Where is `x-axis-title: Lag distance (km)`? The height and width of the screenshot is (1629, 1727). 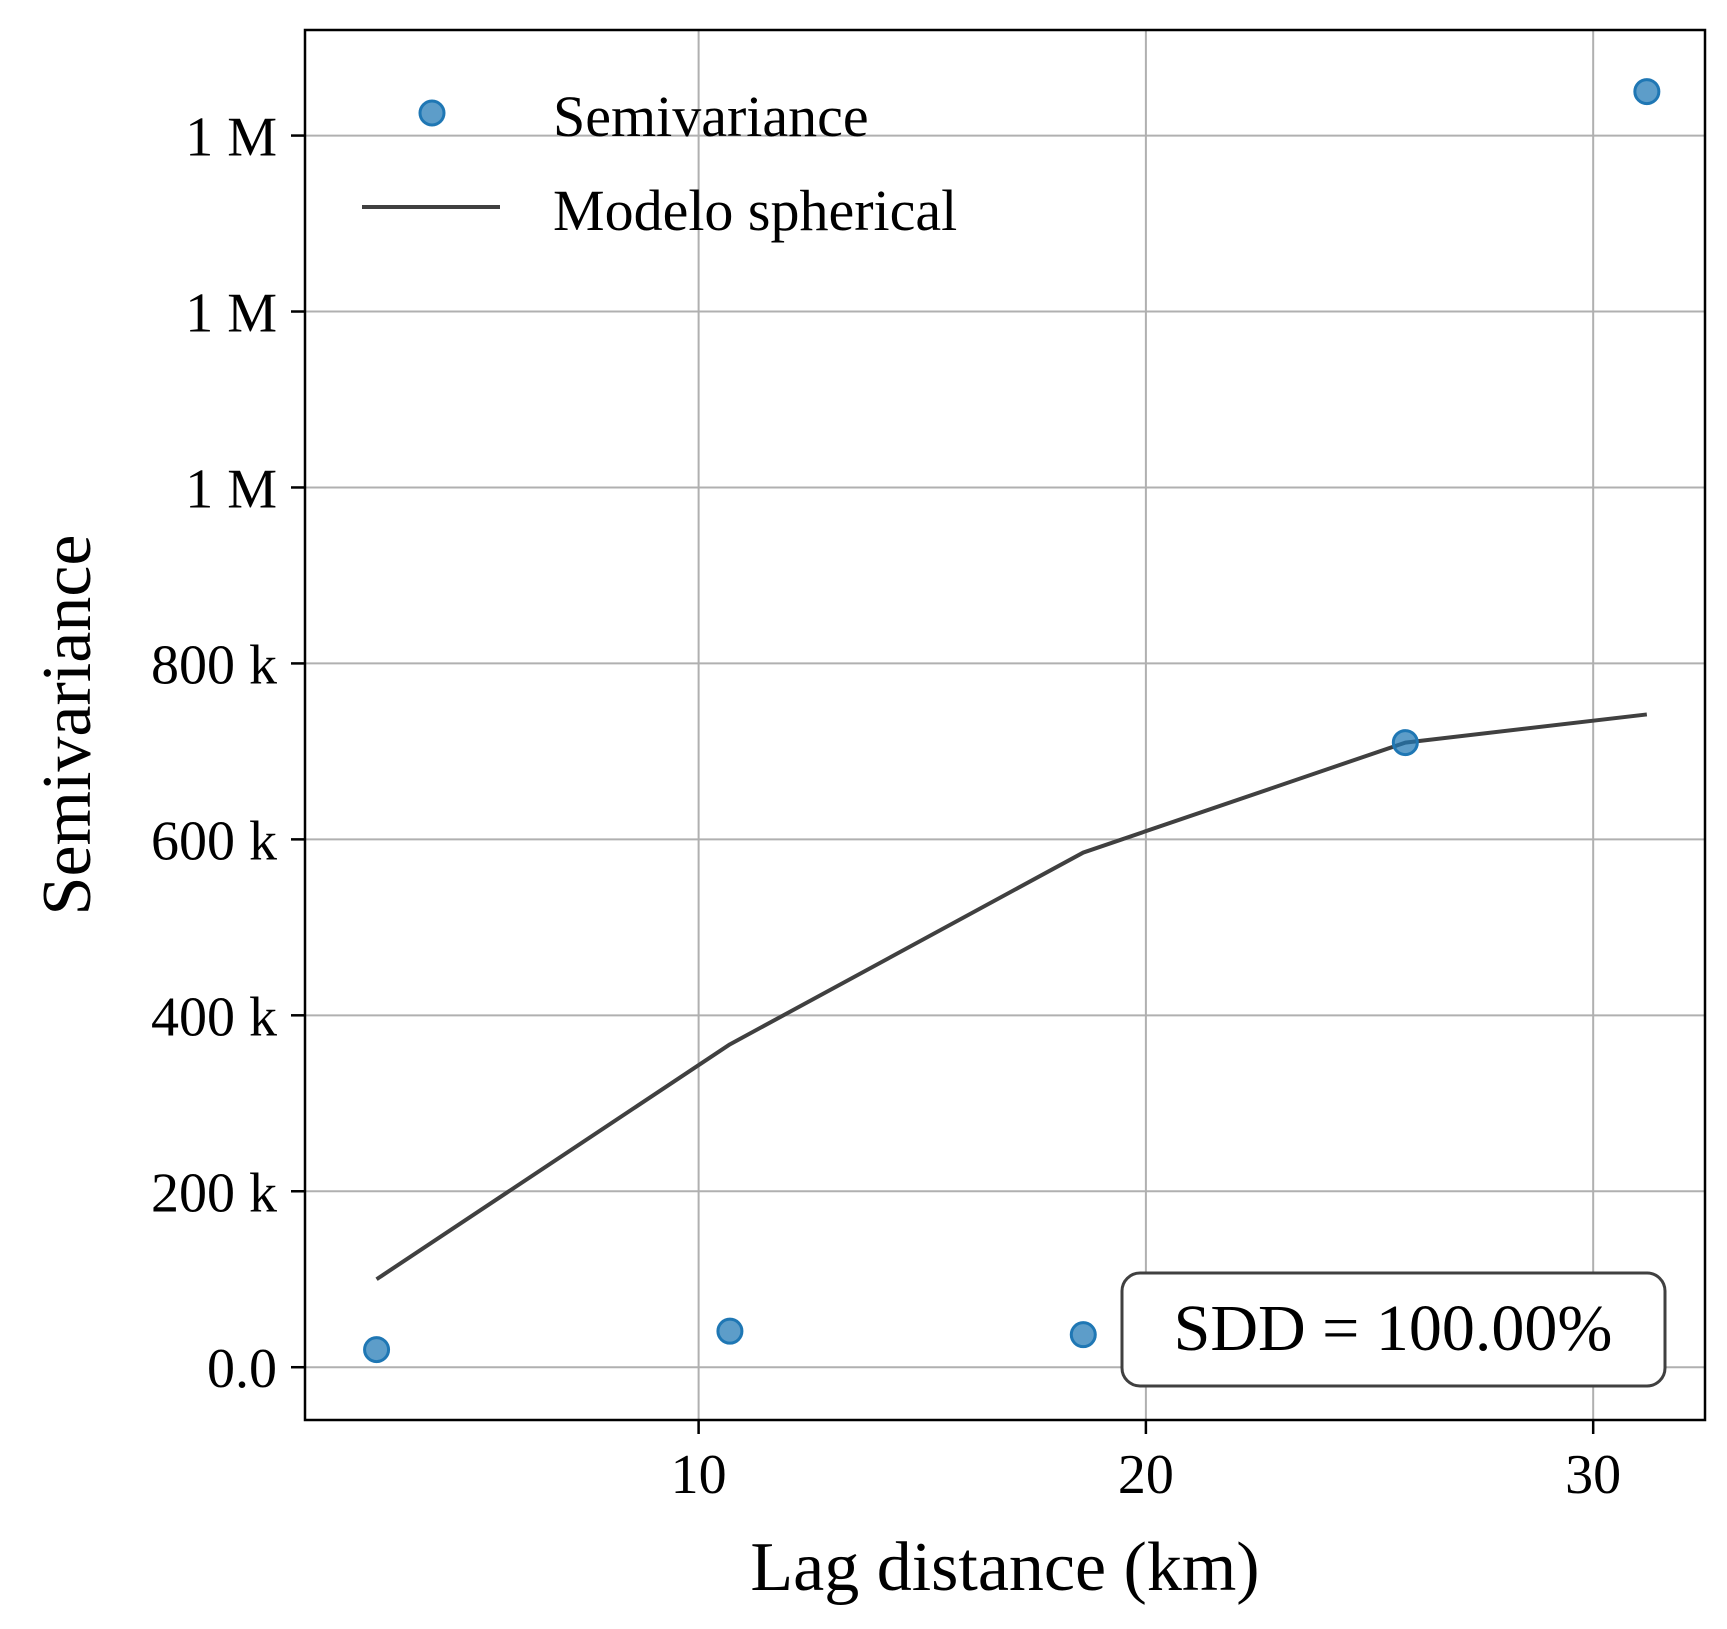 x-axis-title: Lag distance (km) is located at coordinates (1004, 1567).